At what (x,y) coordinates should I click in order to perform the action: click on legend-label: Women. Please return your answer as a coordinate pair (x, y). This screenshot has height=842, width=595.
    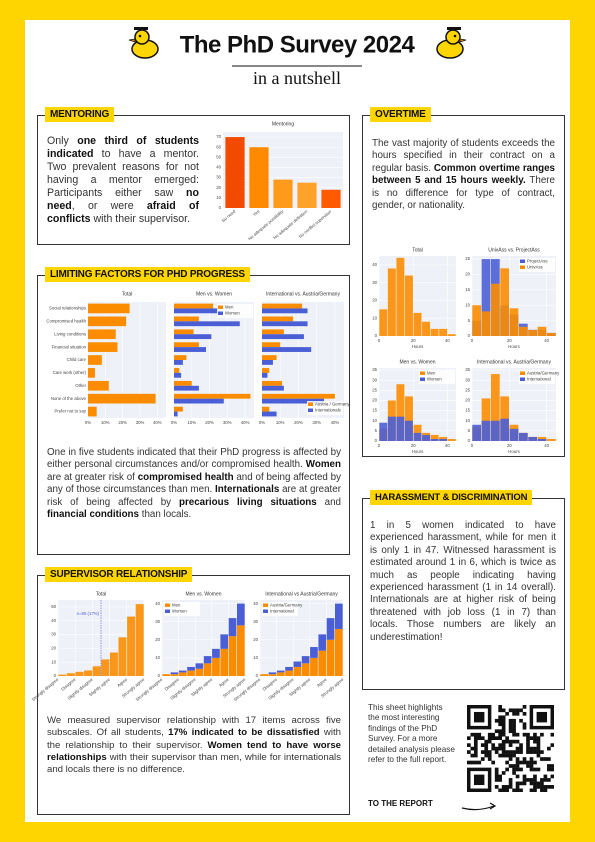
    Looking at the image, I should click on (232, 313).